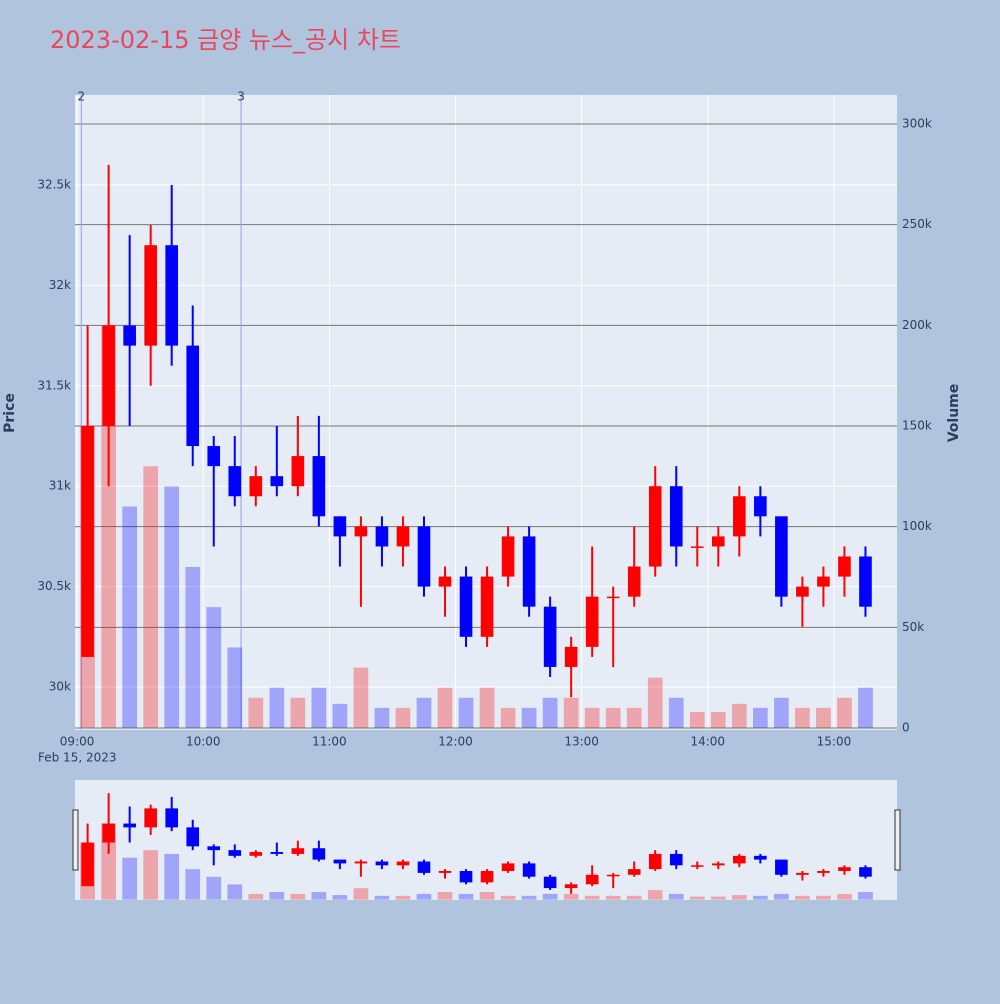 Image resolution: width=1000 pixels, height=1004 pixels. I want to click on y-tick-label: 32k, so click(60, 285).